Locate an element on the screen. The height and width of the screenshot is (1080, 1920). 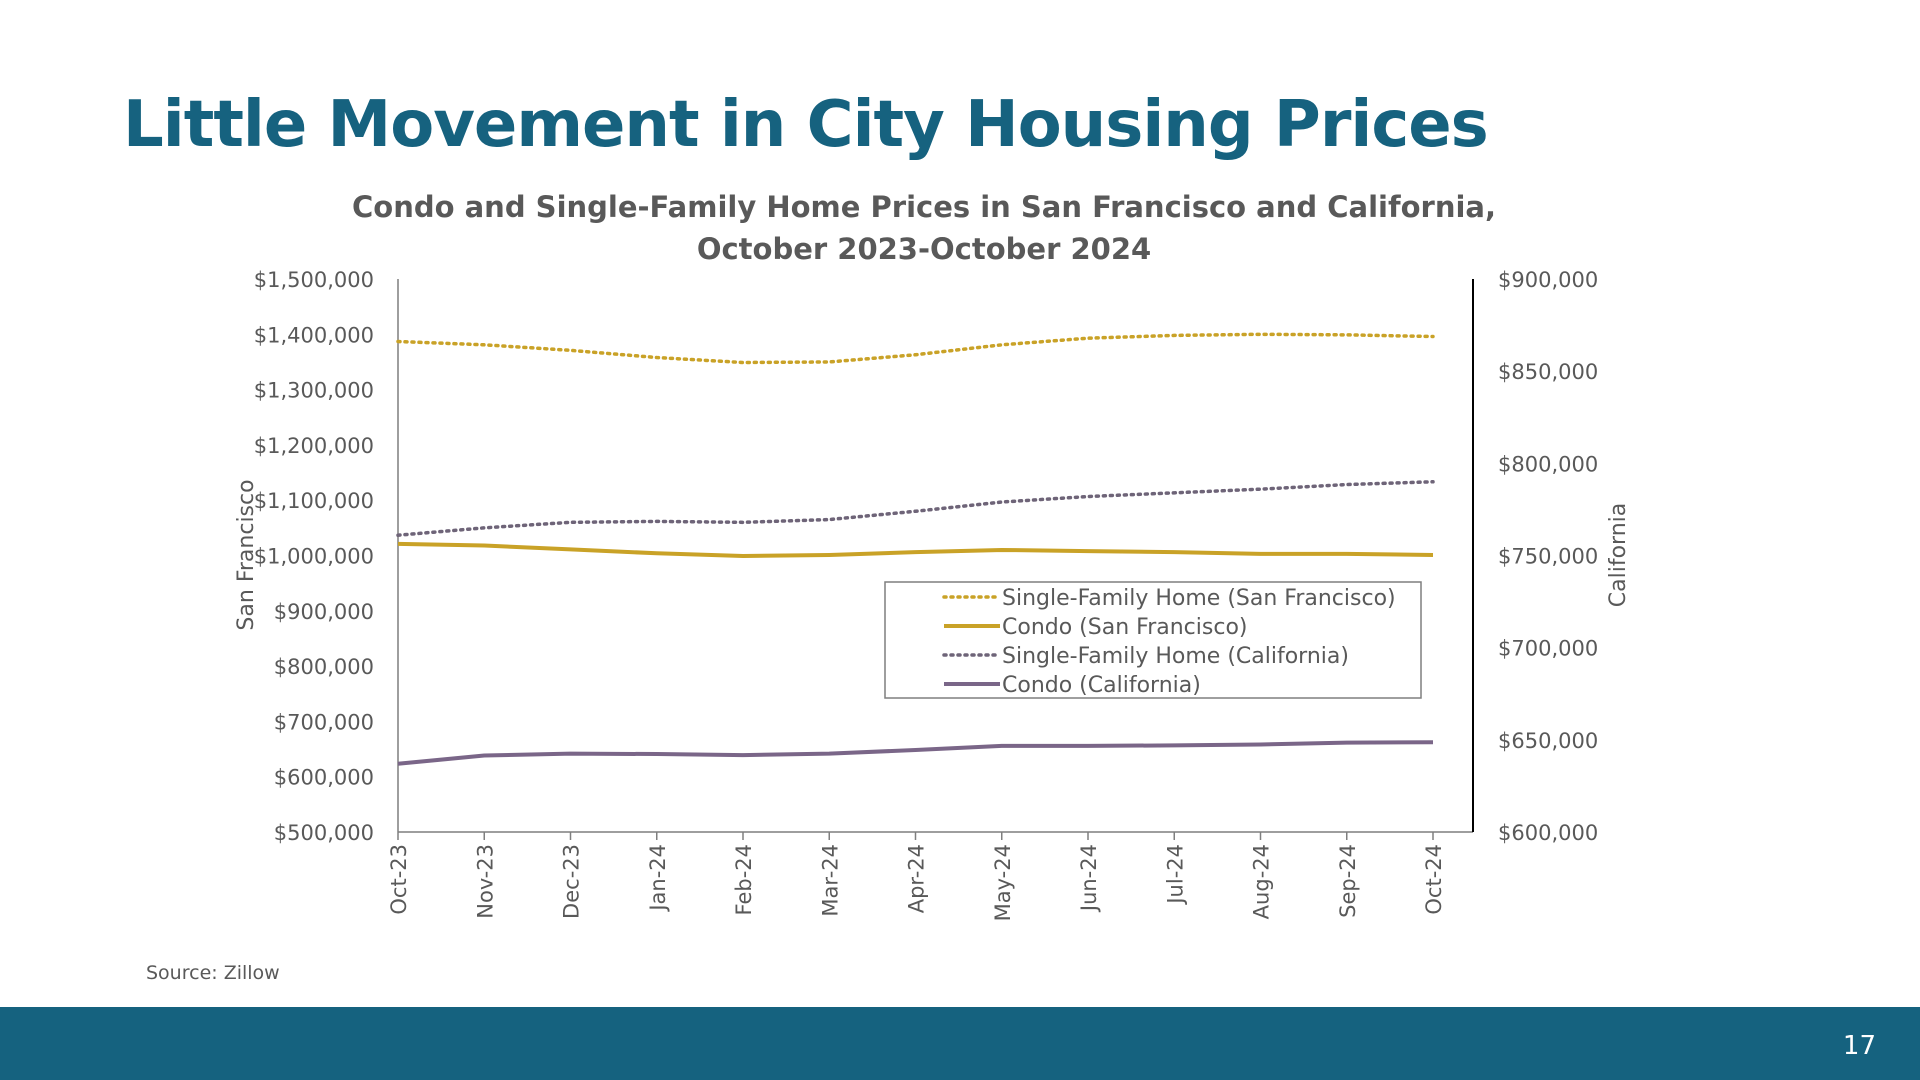
right-tick-label: $900,000 is located at coordinates (1548, 280).